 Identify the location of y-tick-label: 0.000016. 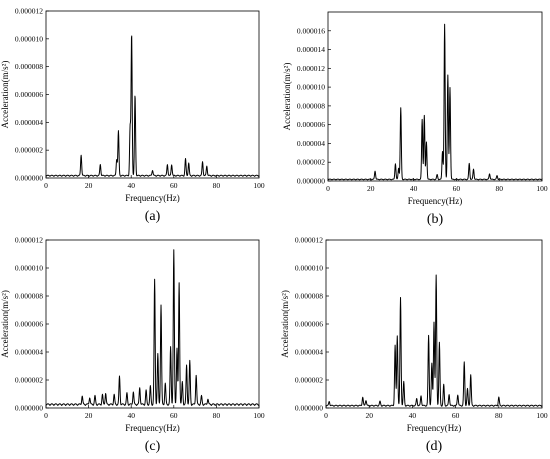
(311, 30).